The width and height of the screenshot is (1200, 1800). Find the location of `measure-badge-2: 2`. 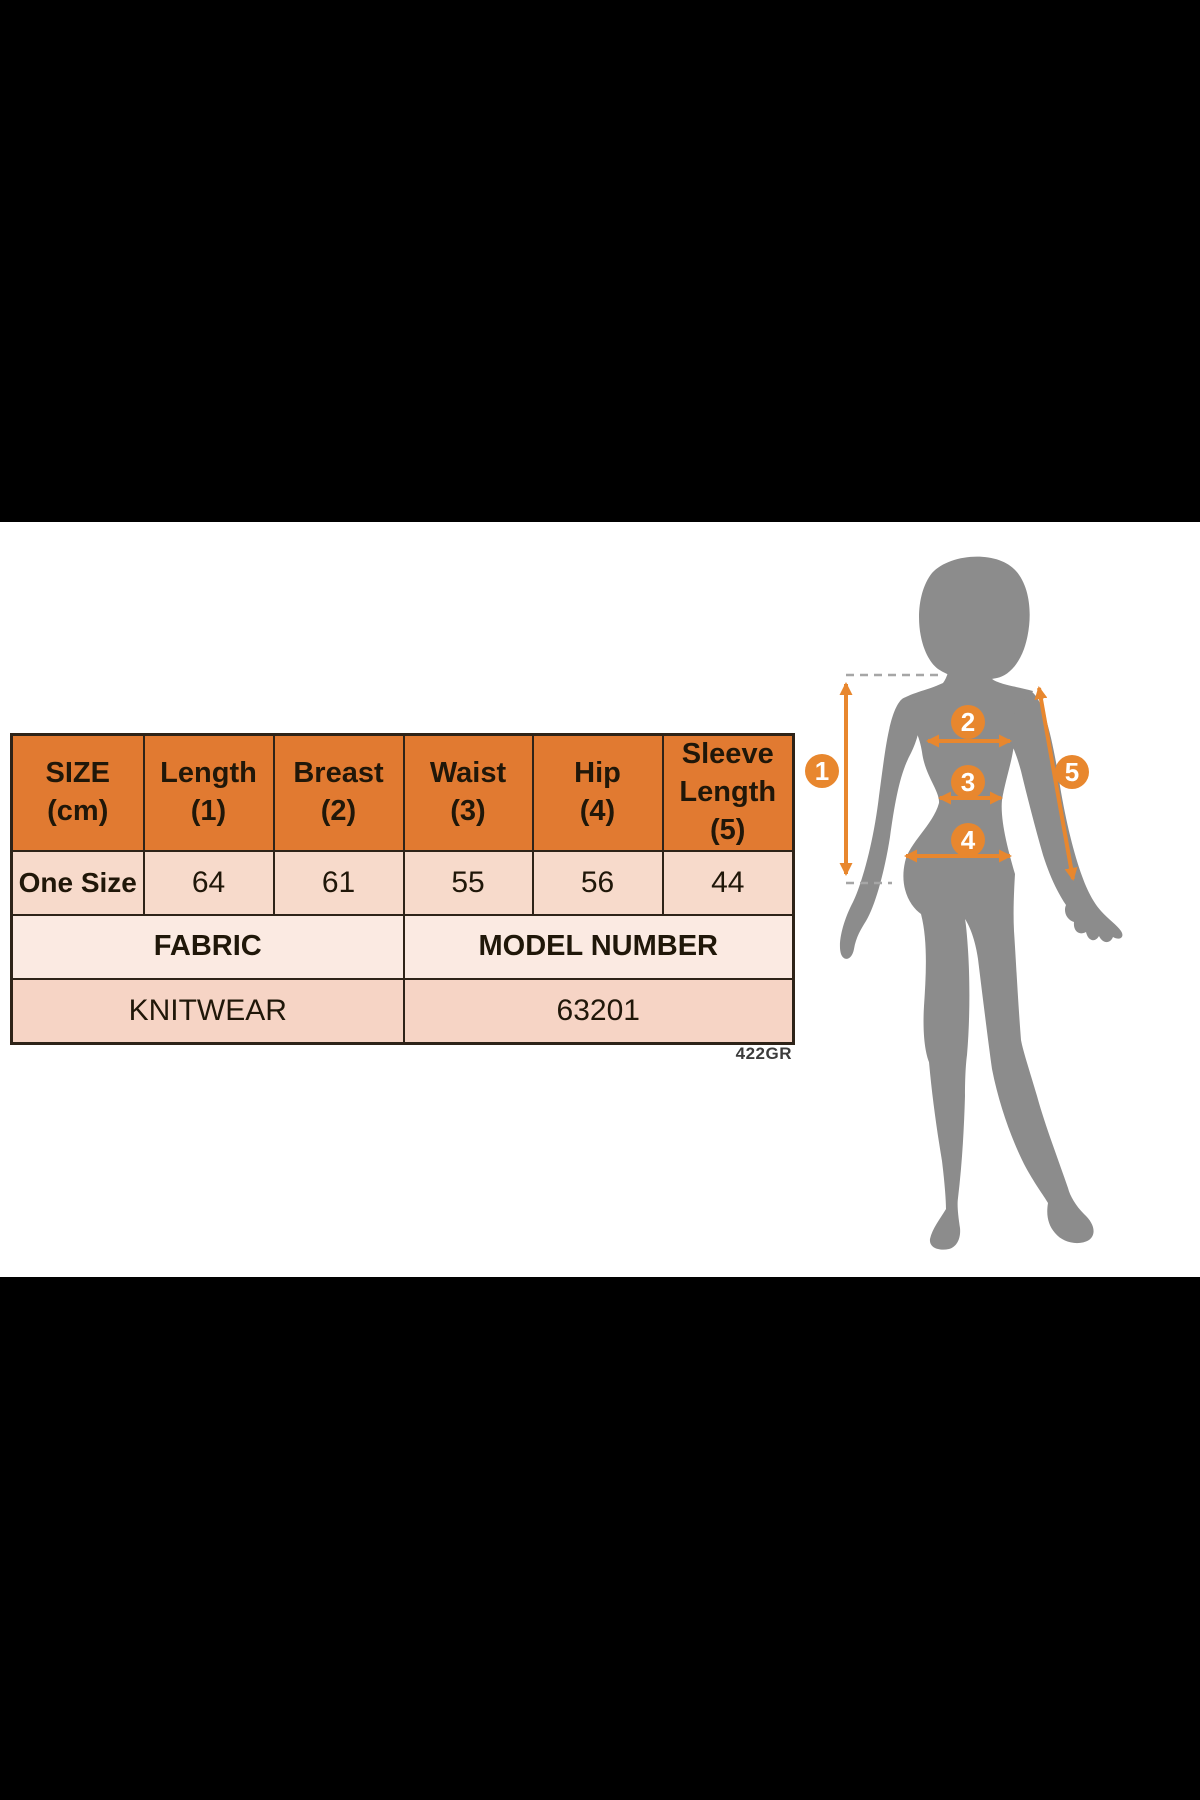

measure-badge-2: 2 is located at coordinates (968, 722).